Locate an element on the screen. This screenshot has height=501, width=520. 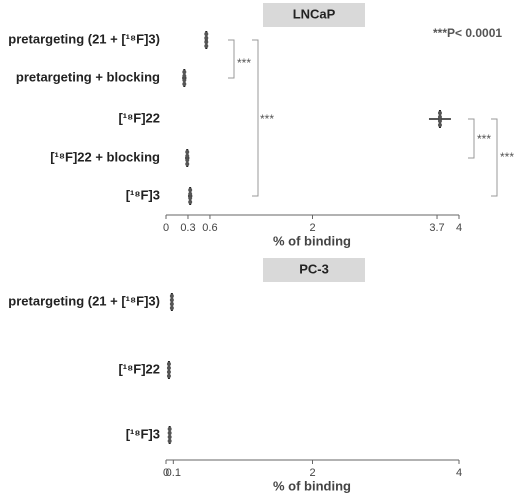
category-label: [¹⁸F]22 + blocking is located at coordinates (105, 156).